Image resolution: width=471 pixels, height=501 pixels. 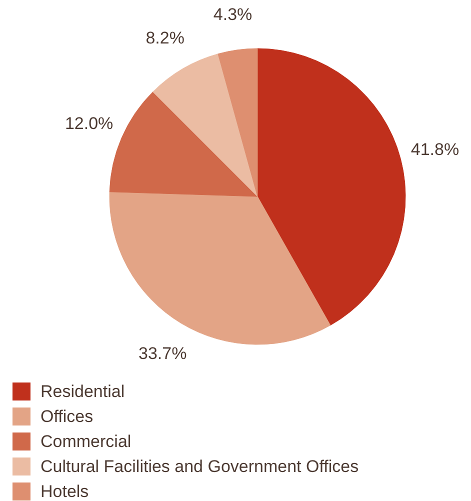 I want to click on legend-label: Cultural Facilities and Government Offices, so click(x=199, y=466).